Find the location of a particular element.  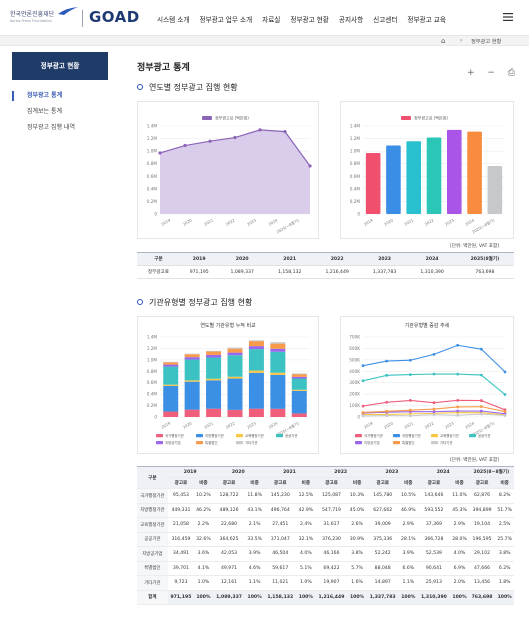

sidebar-item-history: 정부광고 집행 내역 is located at coordinates (51, 127).